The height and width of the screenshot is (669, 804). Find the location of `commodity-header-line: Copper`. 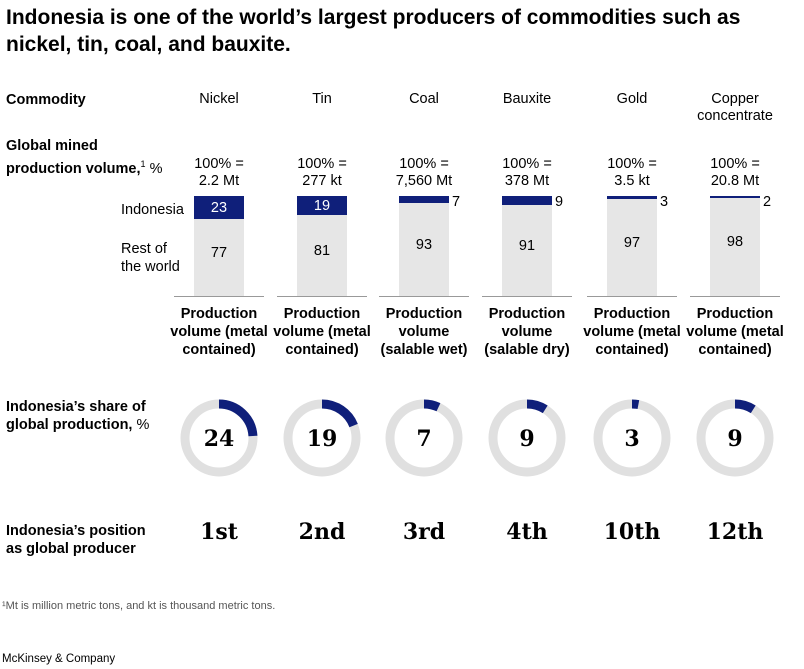

commodity-header-line: Copper is located at coordinates (735, 99).